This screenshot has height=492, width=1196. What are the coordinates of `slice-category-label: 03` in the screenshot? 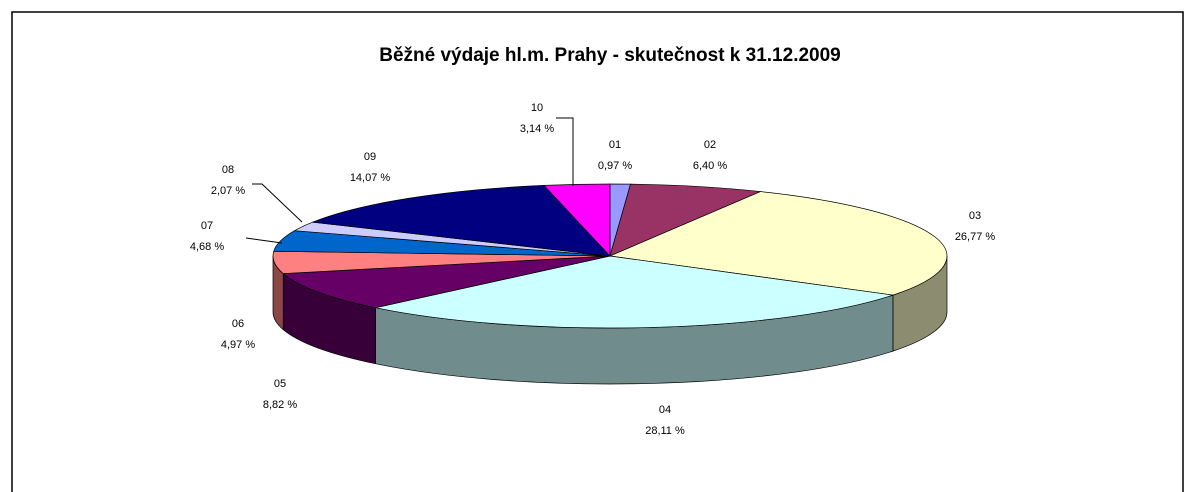 It's located at (975, 216).